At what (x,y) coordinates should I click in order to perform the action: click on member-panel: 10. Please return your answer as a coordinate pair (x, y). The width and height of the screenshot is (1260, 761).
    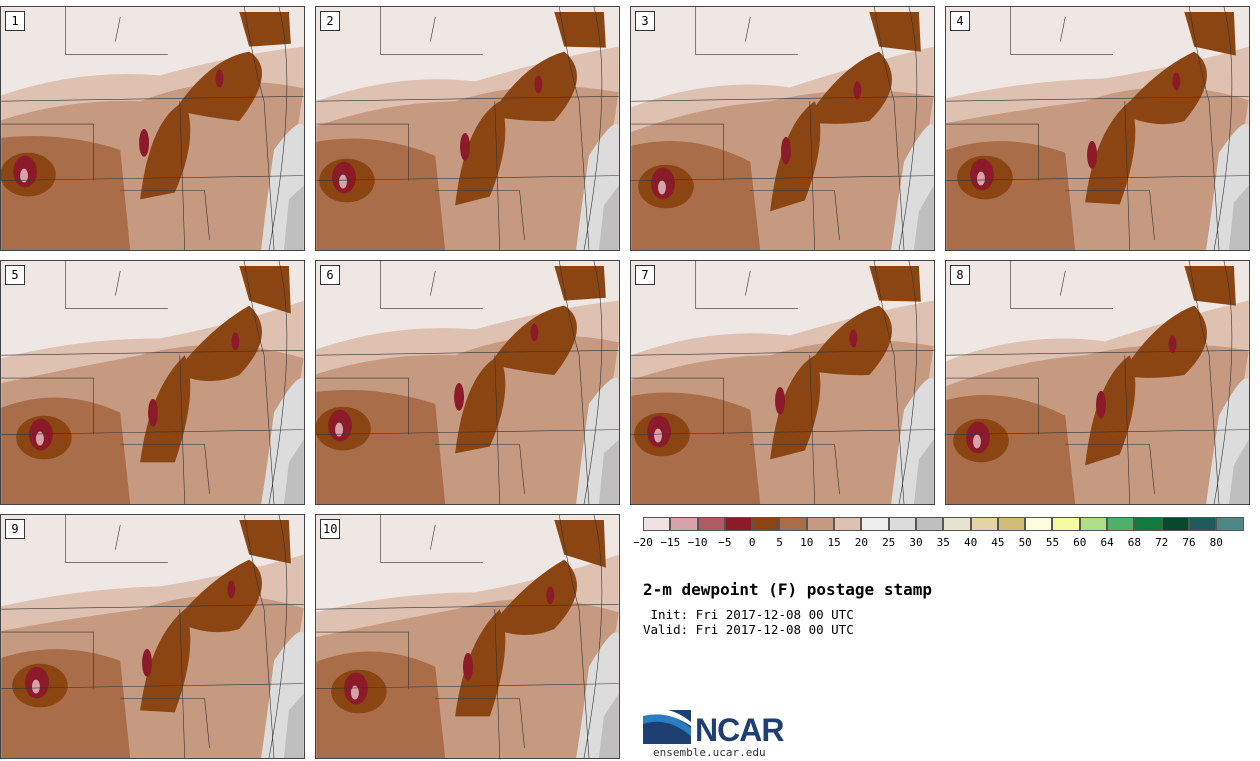
    Looking at the image, I should click on (467, 636).